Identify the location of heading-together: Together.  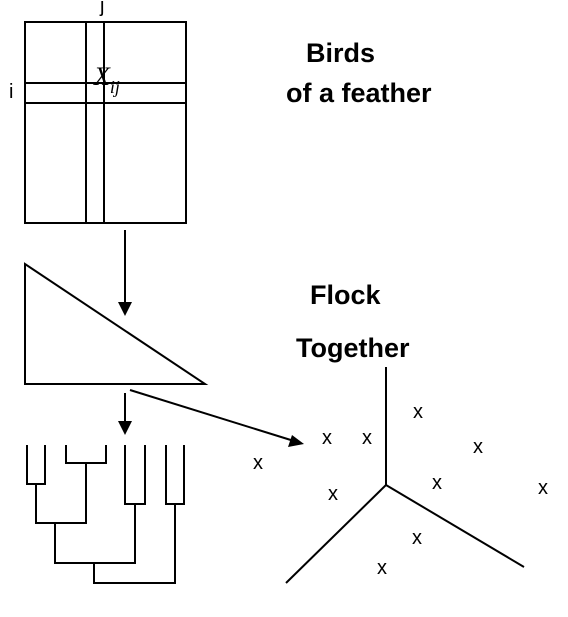
(353, 348).